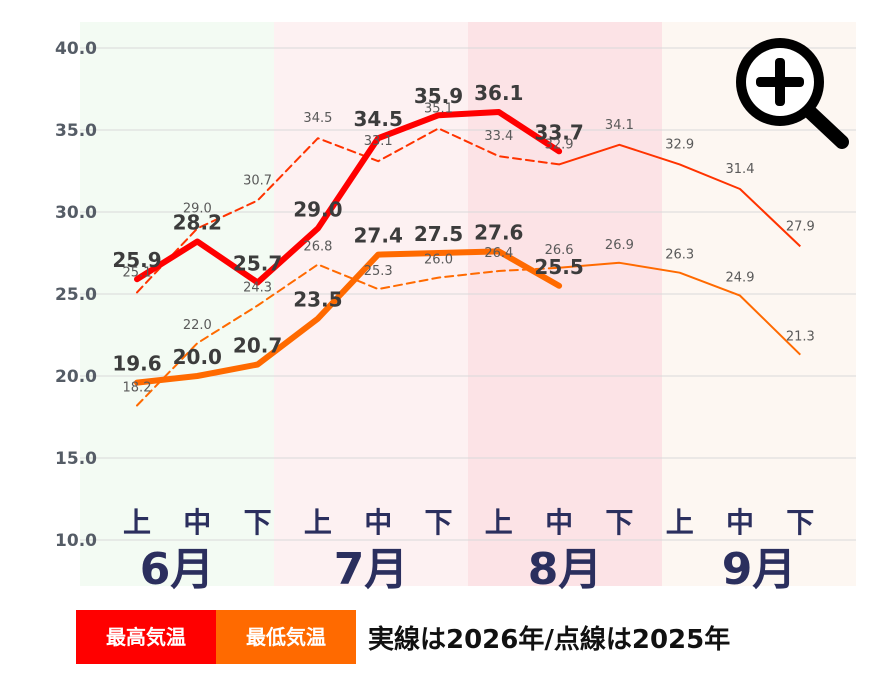 The height and width of the screenshot is (680, 870). What do you see at coordinates (76, 213) in the screenshot?
I see `y-tick-label: 30.0` at bounding box center [76, 213].